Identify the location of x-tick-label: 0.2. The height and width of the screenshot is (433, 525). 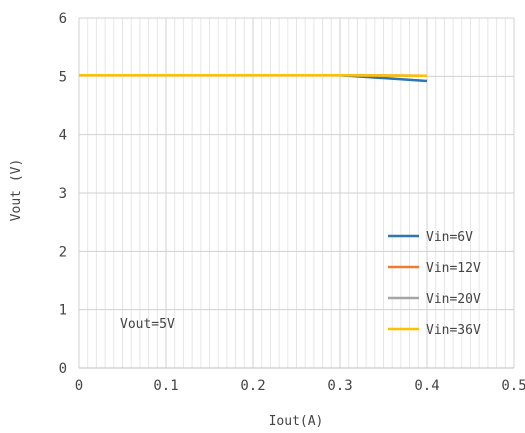
(252, 386).